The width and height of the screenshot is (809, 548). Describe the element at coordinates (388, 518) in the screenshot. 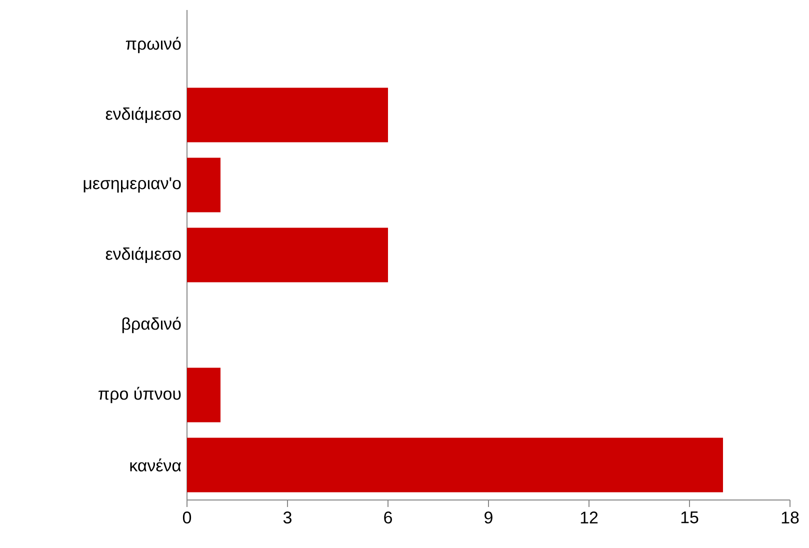

I see `x-tick-label: 6` at that location.